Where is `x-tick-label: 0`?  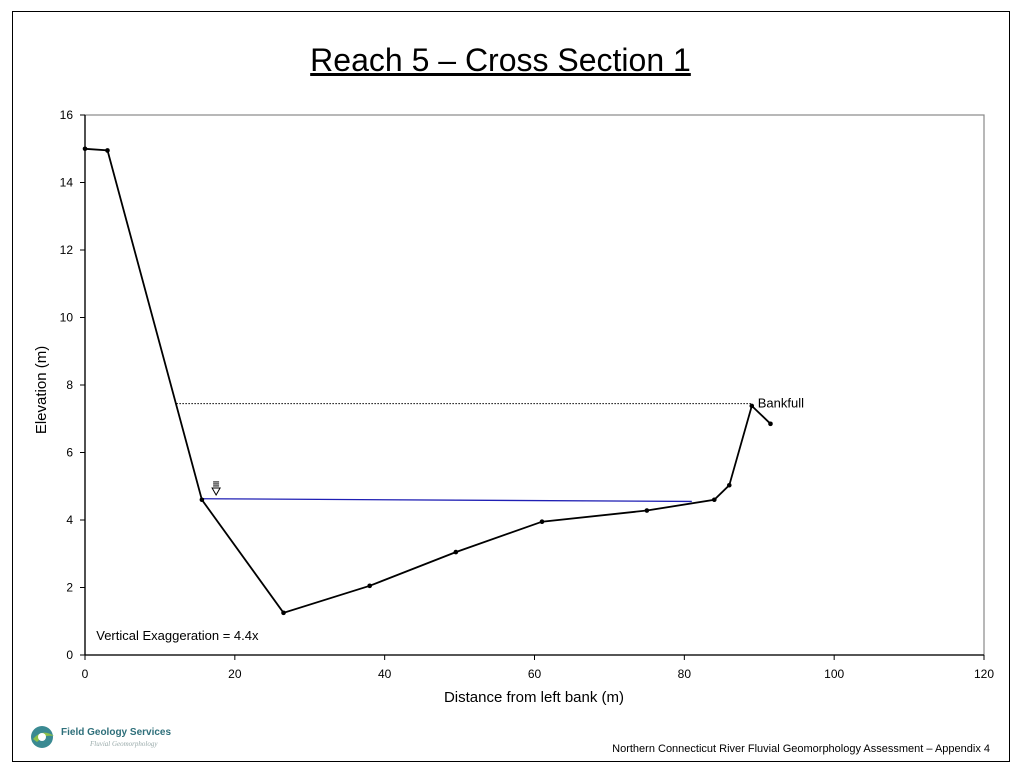
x-tick-label: 0 is located at coordinates (85, 674).